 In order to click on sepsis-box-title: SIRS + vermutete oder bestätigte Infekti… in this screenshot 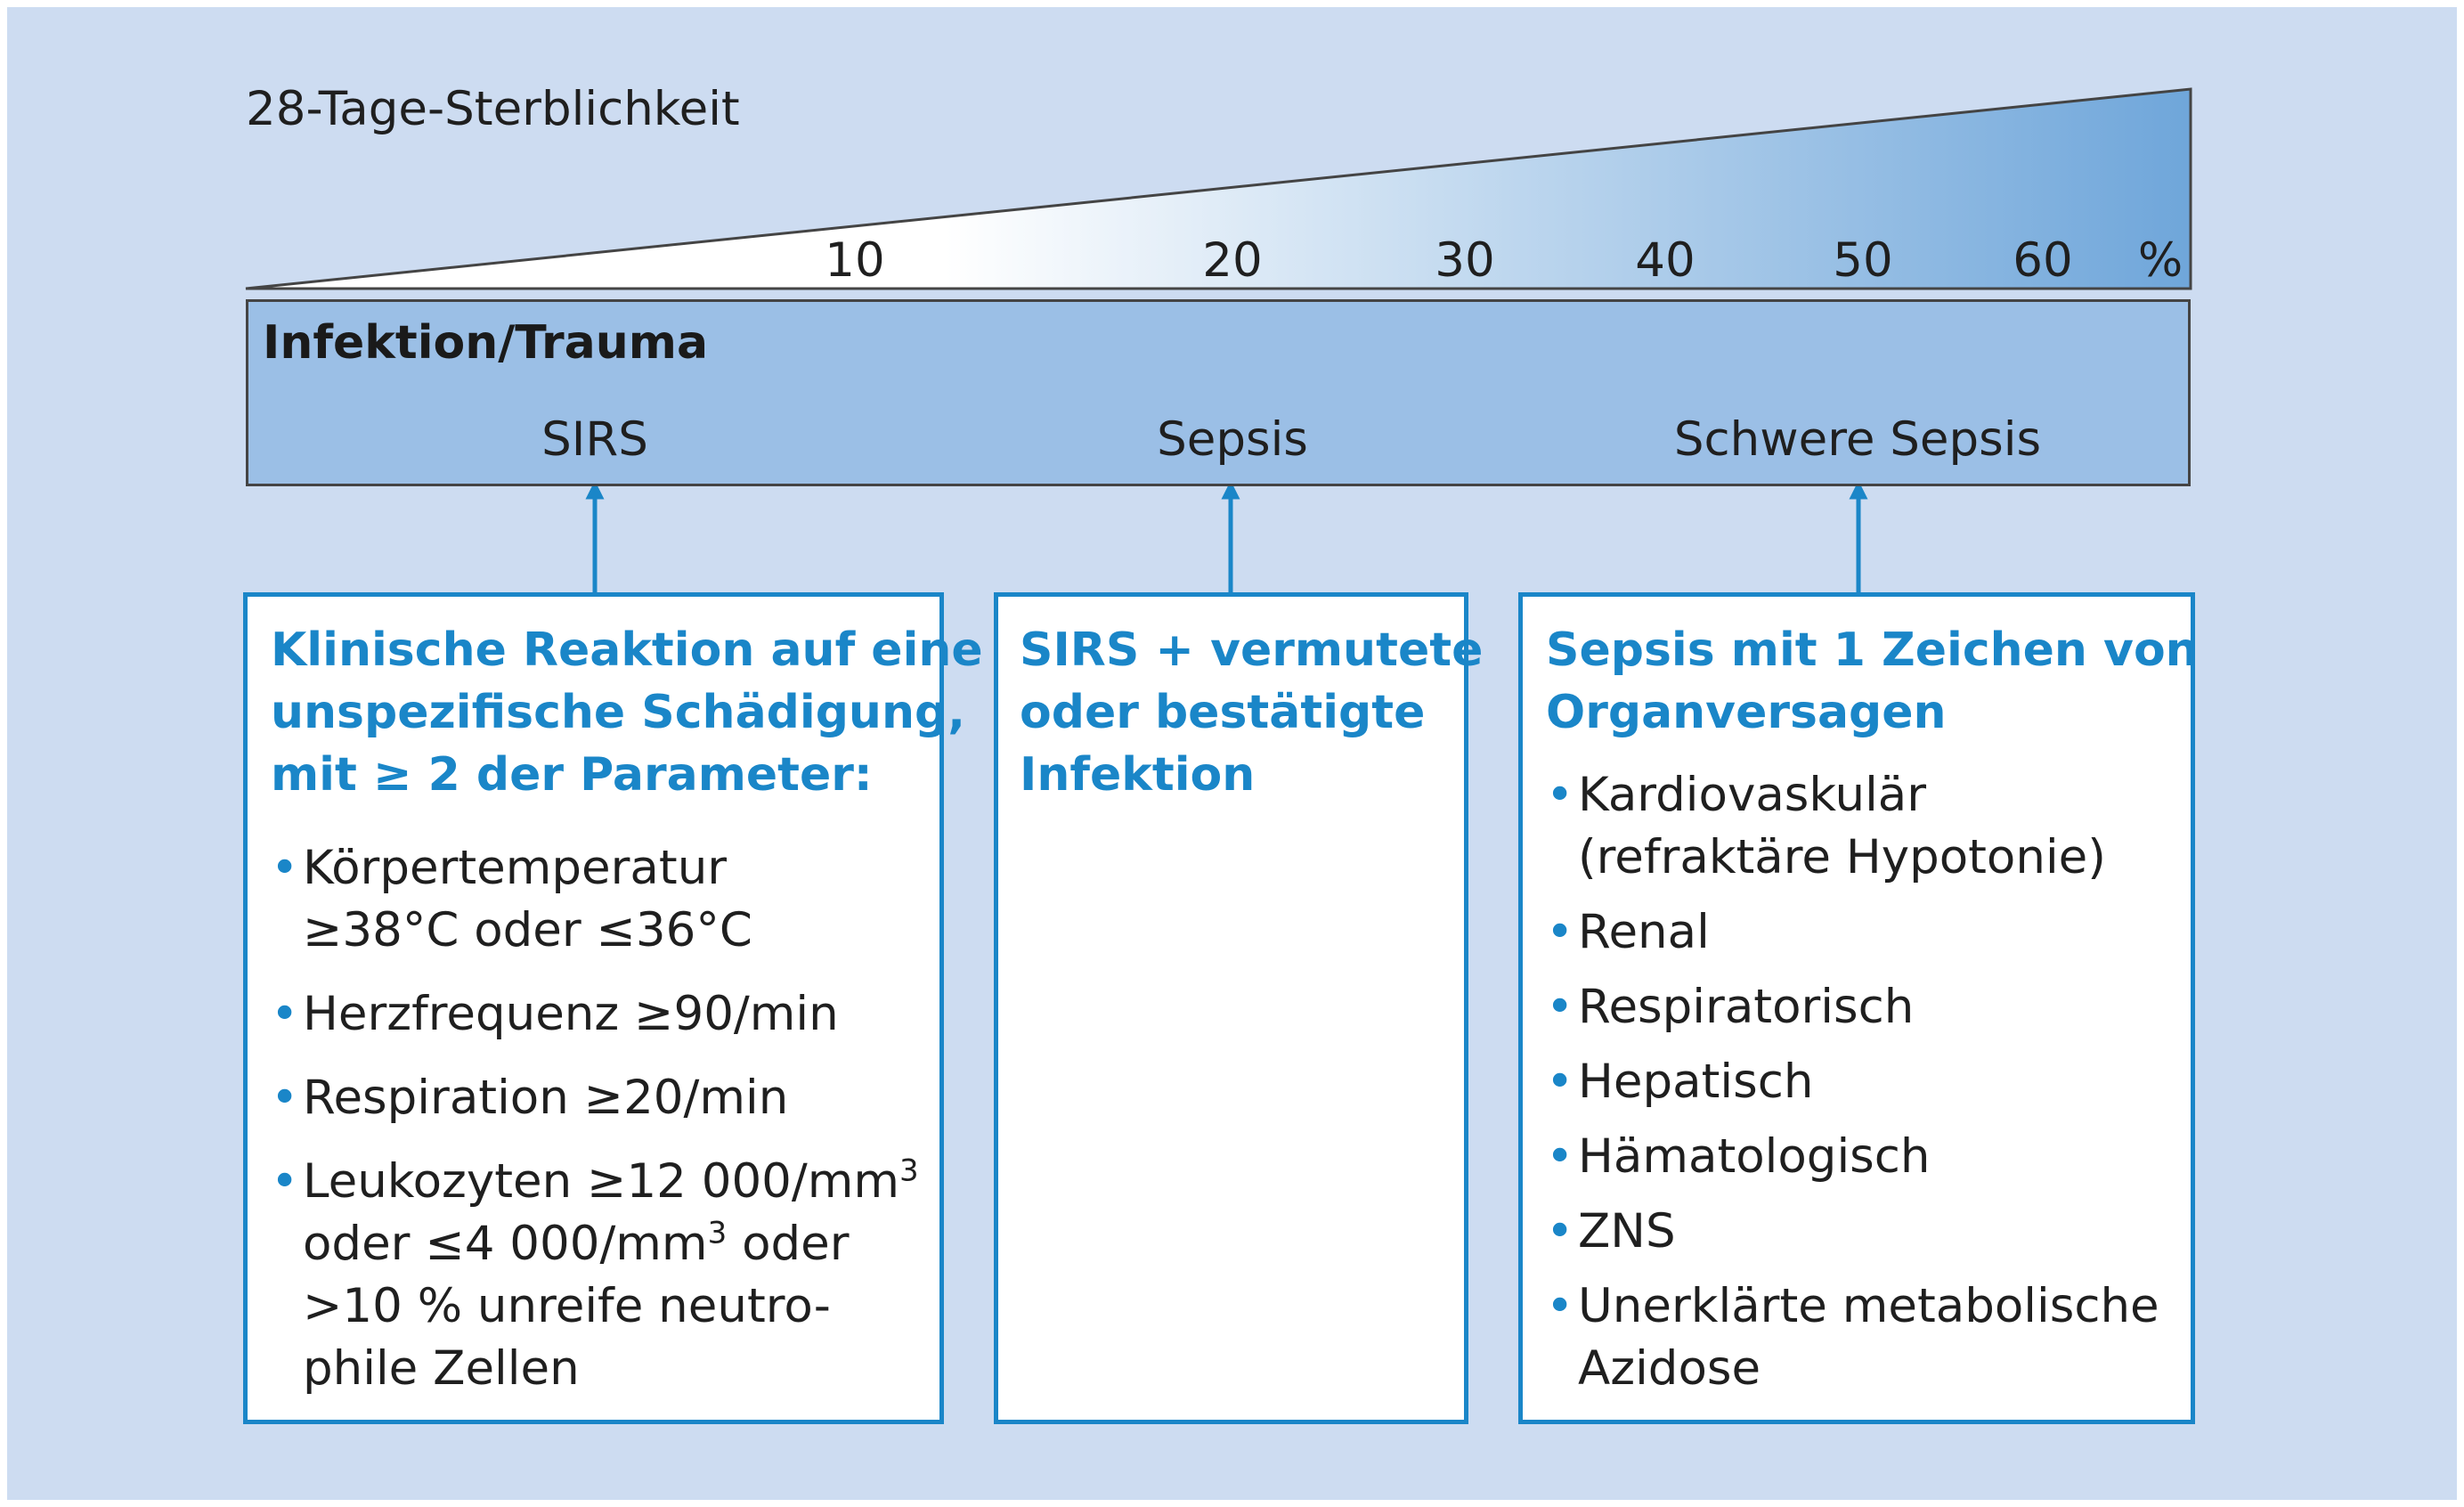, I will do `click(1252, 713)`.